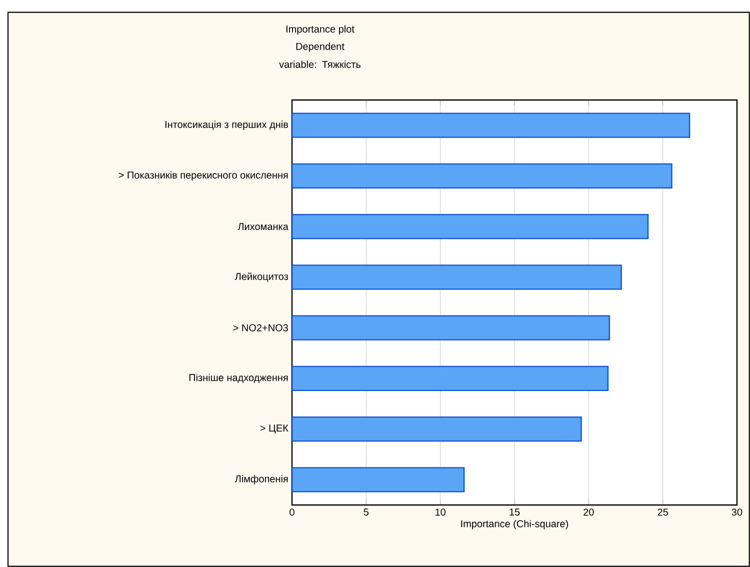 This screenshot has width=750, height=567. Describe the element at coordinates (274, 429) in the screenshot. I see `y-tick-label: > ЦЕК` at that location.